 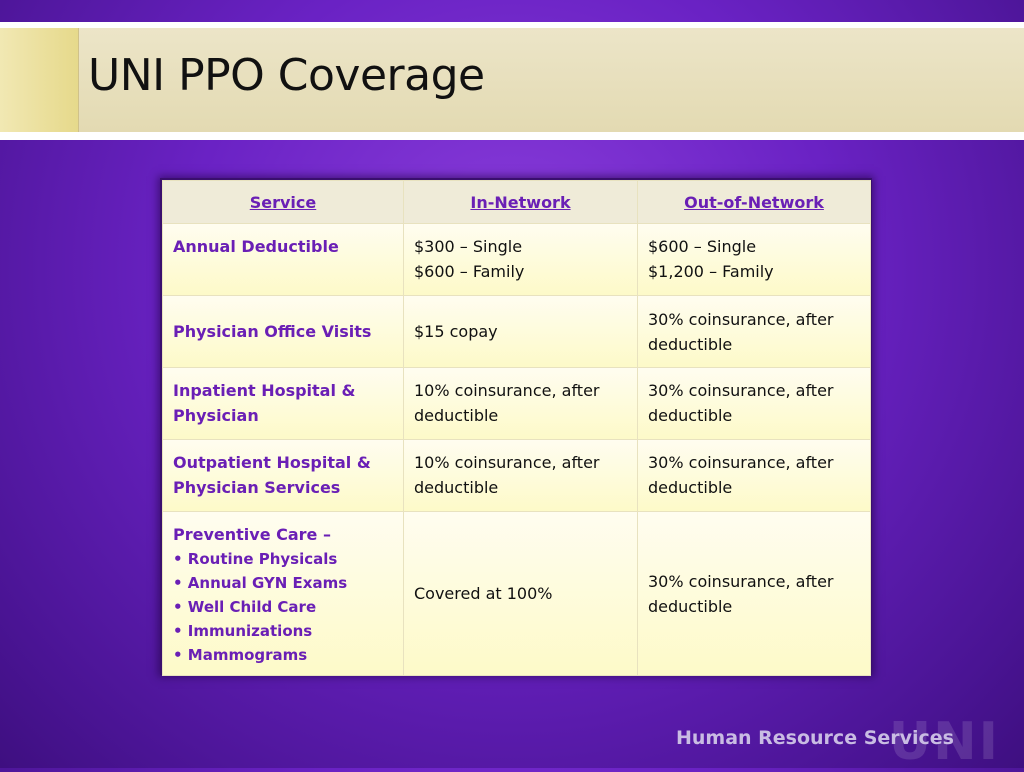 What do you see at coordinates (255, 559) in the screenshot?
I see `preventive-care-item: • Routine Physicals` at bounding box center [255, 559].